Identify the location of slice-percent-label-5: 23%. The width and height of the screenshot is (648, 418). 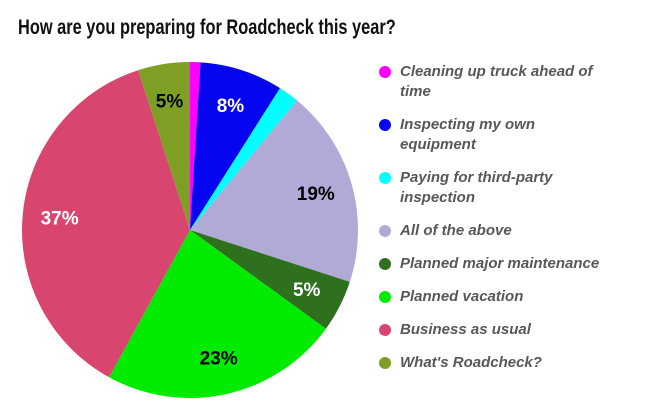
(219, 359).